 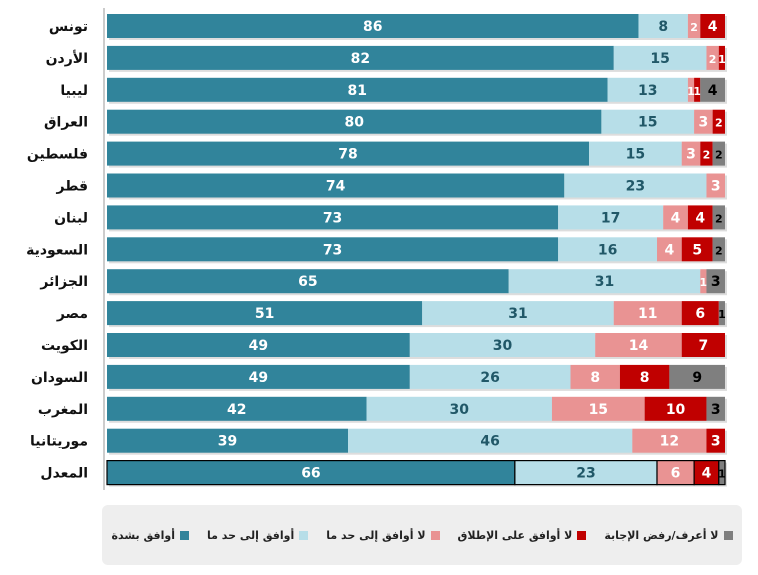 What do you see at coordinates (661, 535) in the screenshot?
I see `legend-label: لا أعرف/رفض الإجابة` at bounding box center [661, 535].